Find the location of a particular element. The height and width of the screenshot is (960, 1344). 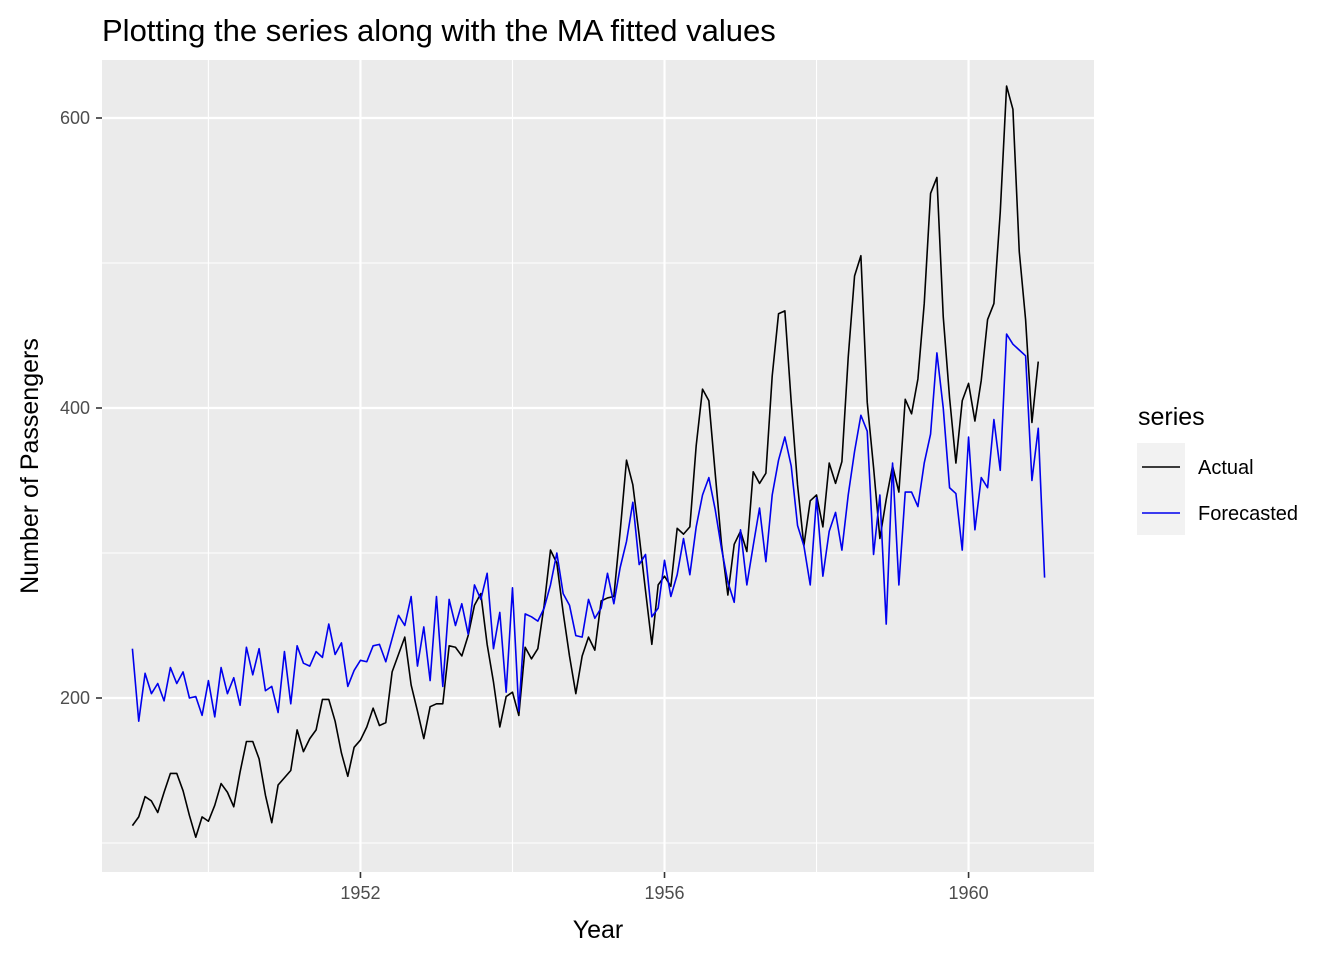

legend-keys-background is located at coordinates (1161, 489).